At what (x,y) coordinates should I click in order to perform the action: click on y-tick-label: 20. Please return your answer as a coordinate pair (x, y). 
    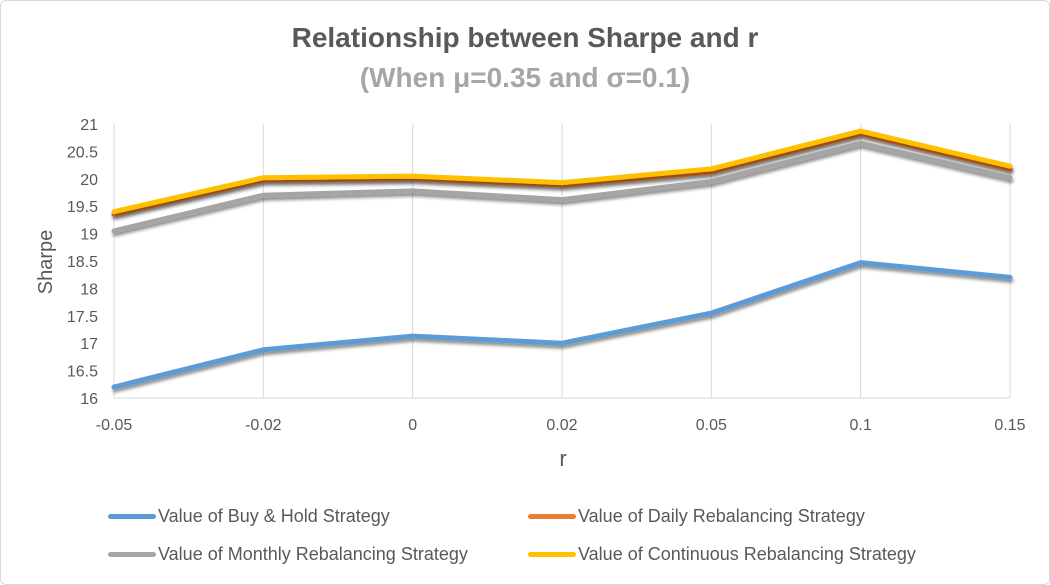
    Looking at the image, I should click on (89, 180).